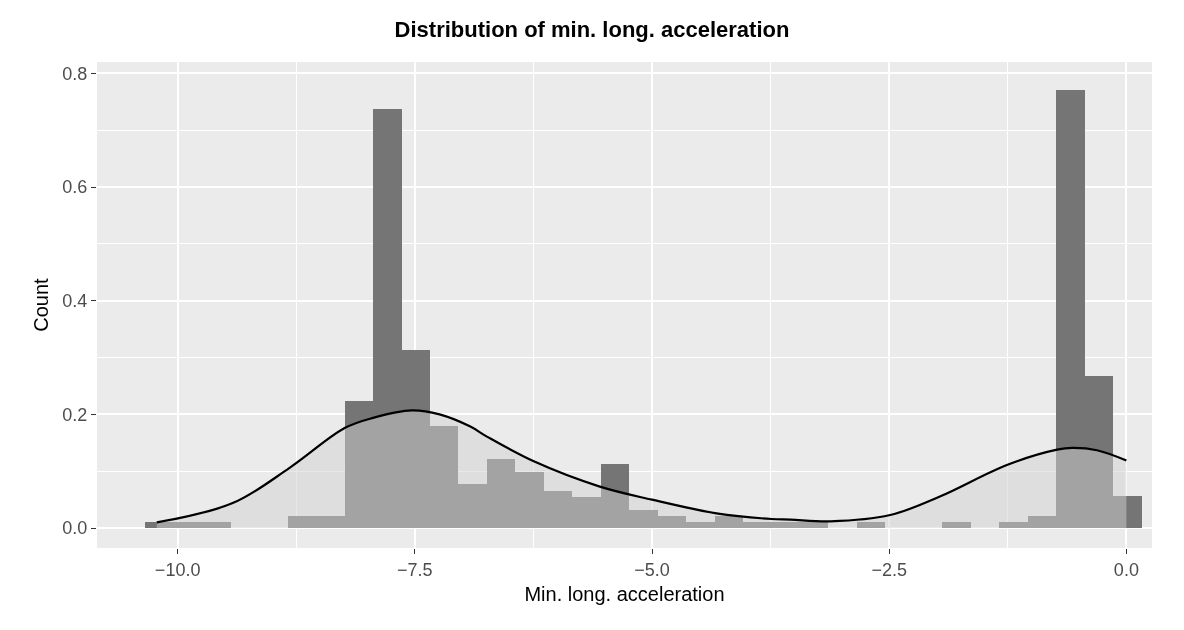 The height and width of the screenshot is (630, 1184). What do you see at coordinates (177, 569) in the screenshot?
I see `x-tick-label: −10.0` at bounding box center [177, 569].